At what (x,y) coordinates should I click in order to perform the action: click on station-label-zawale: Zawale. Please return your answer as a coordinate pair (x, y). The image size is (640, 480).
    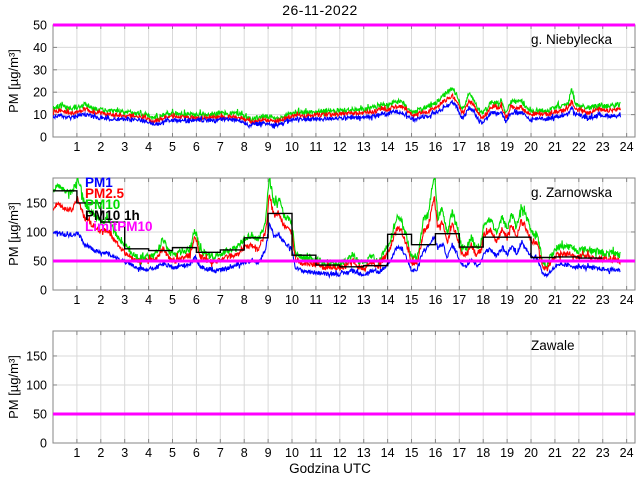
    Looking at the image, I should click on (553, 345).